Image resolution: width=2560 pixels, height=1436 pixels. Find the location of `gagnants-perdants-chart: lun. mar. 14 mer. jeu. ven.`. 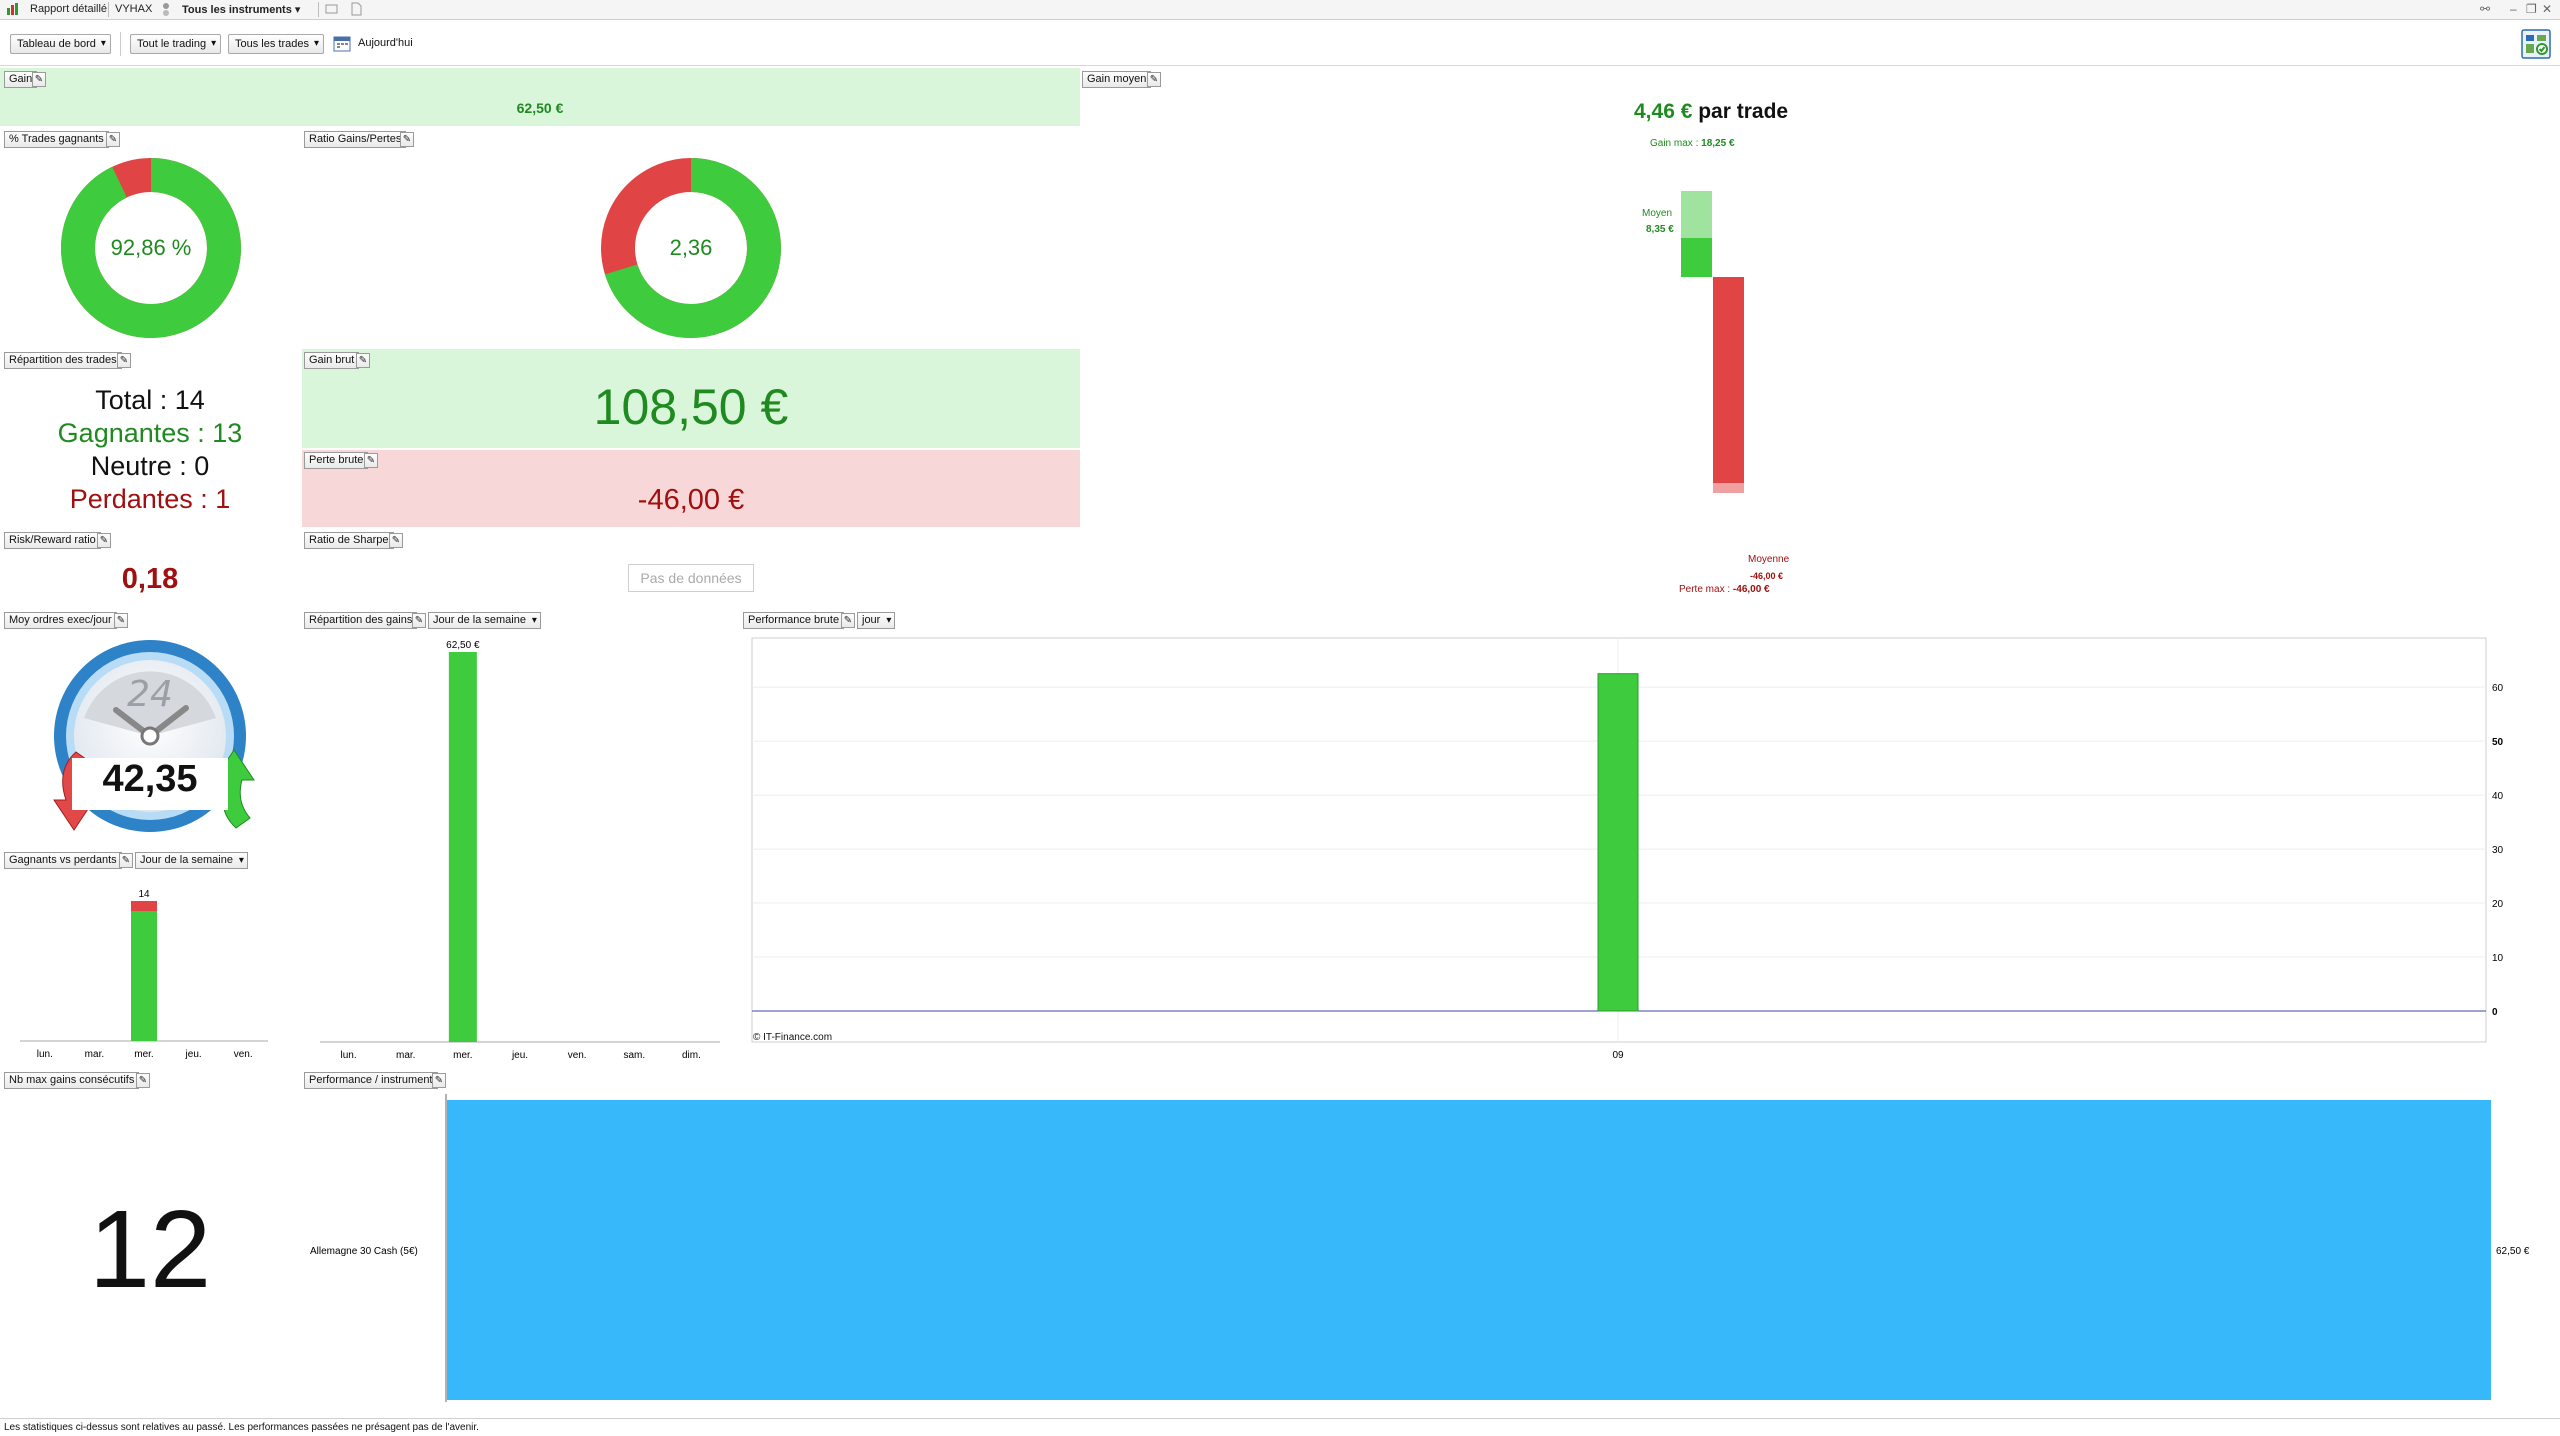

gagnants-perdants-chart: lun. mar. 14 mer. jeu. ven. is located at coordinates (144, 974).